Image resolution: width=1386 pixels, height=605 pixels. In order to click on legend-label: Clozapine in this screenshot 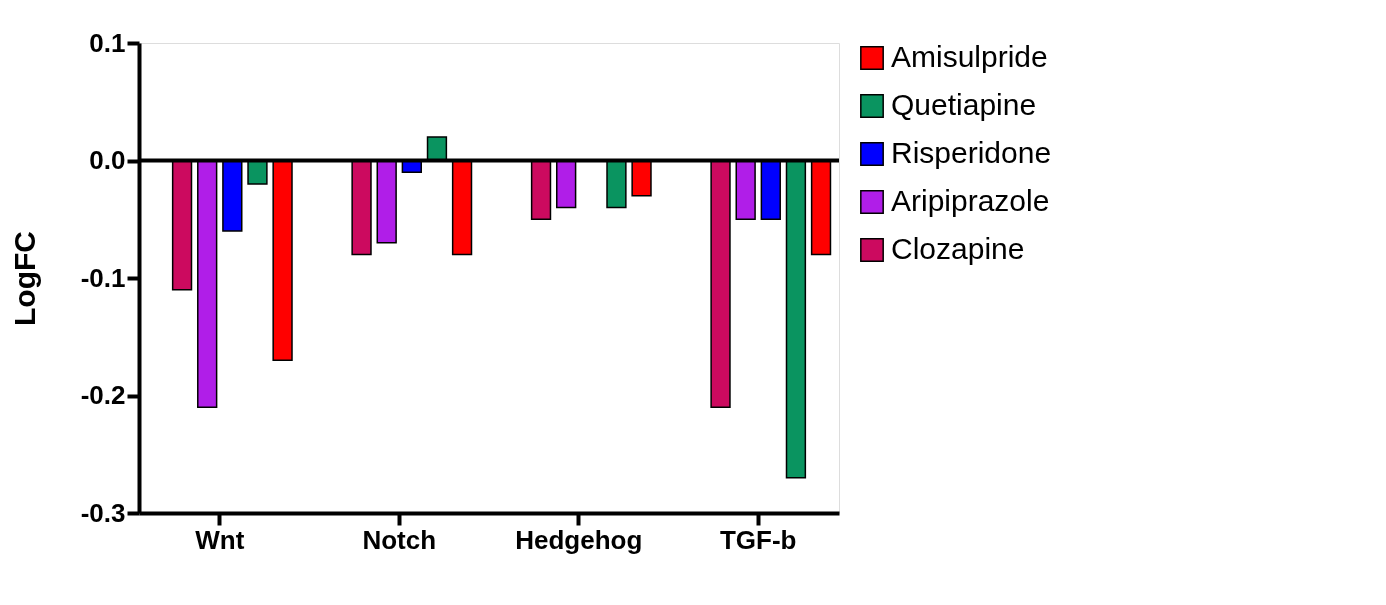, I will do `click(958, 248)`.